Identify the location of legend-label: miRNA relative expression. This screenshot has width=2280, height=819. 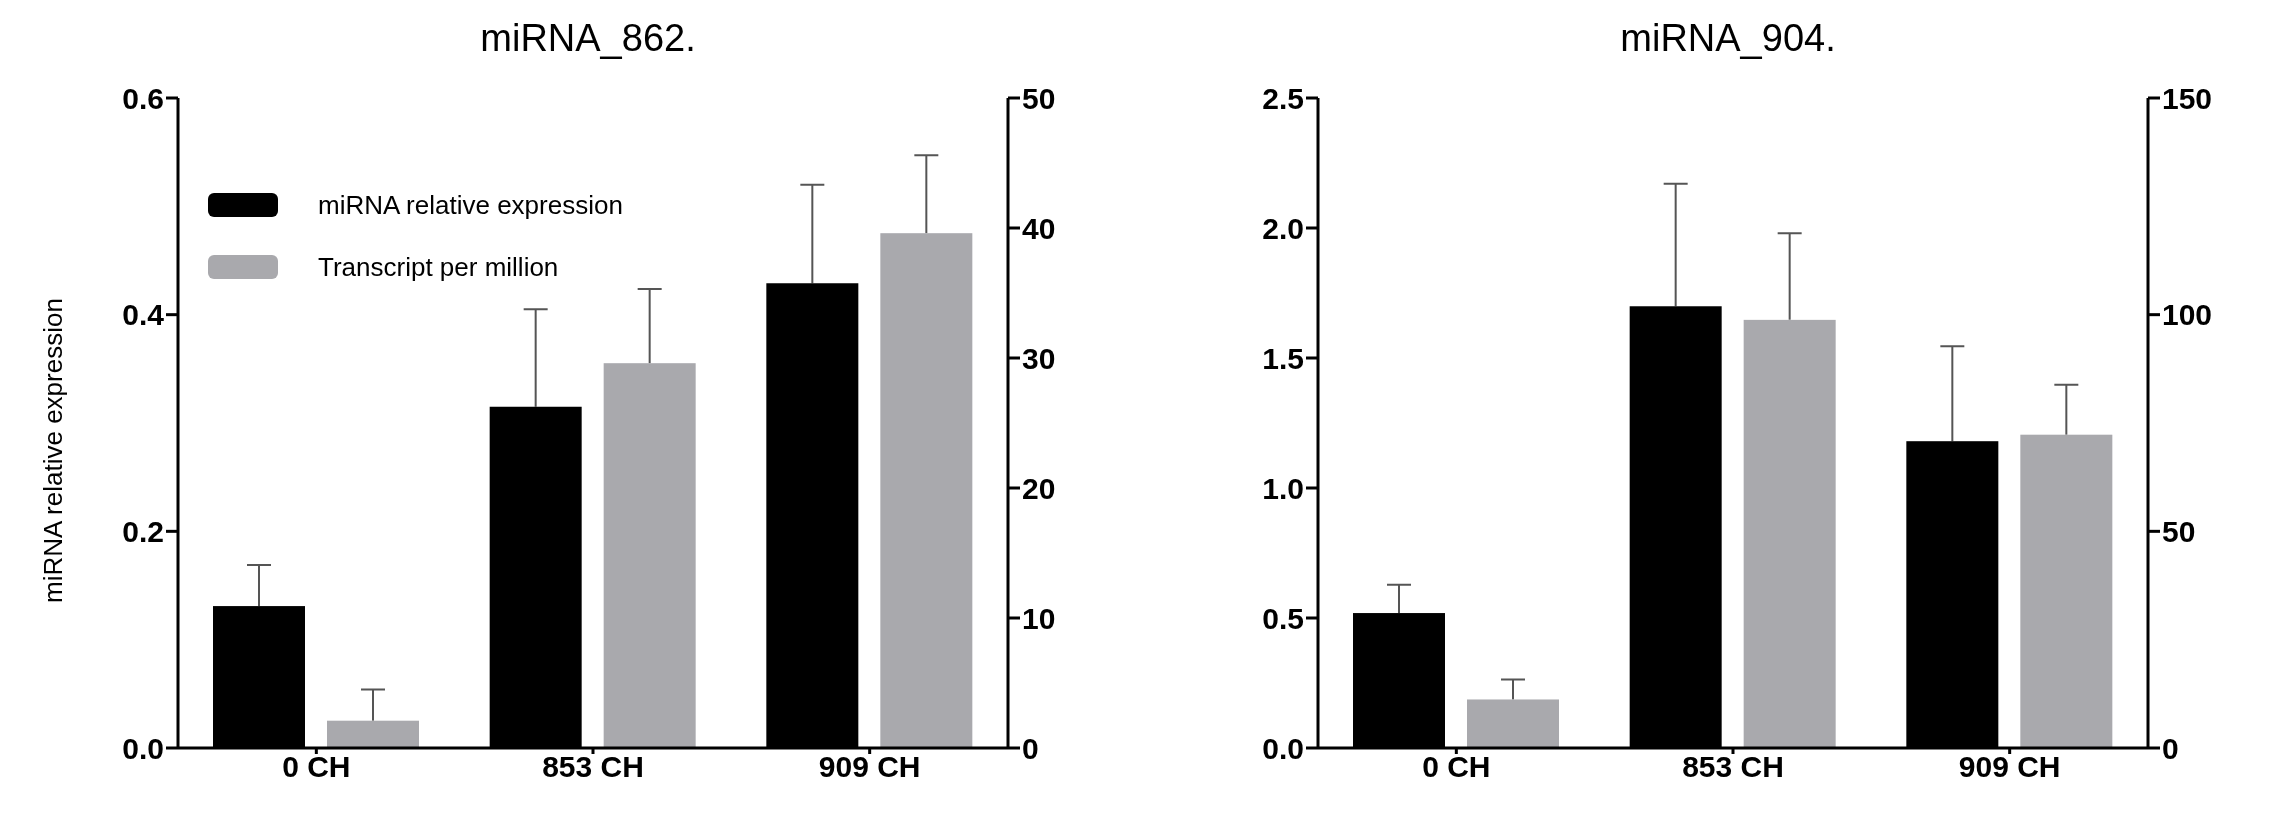
(470, 205).